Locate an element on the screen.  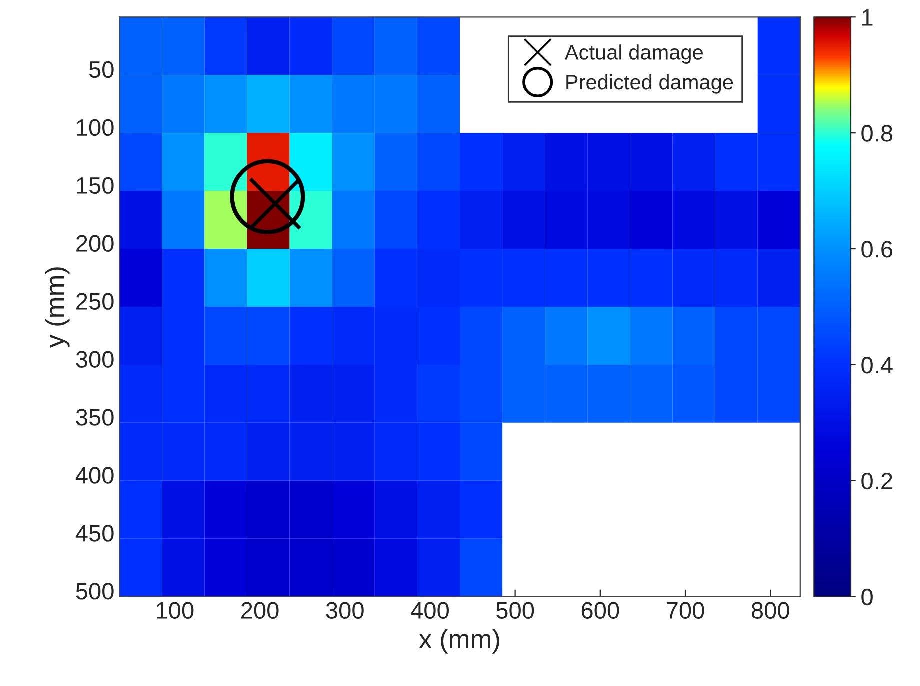
legend-label: Actual damage is located at coordinates (633, 54).